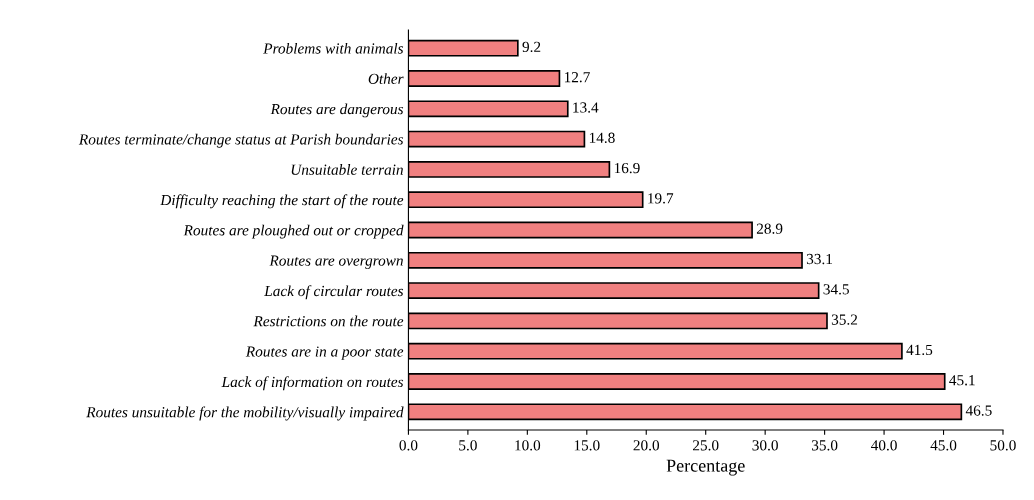 Image resolution: width=1034 pixels, height=500 pixels. Describe the element at coordinates (919, 350) in the screenshot. I see `data-label: 41.5` at that location.